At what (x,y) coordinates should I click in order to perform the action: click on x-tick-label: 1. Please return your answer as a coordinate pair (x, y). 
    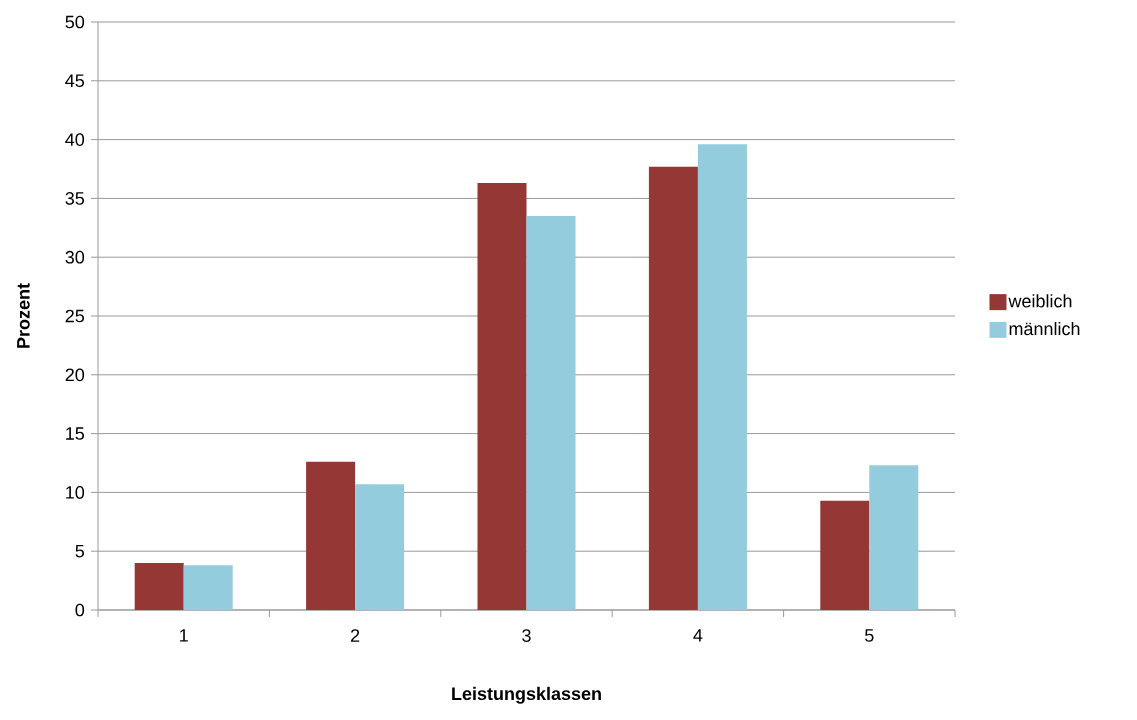
    Looking at the image, I should click on (184, 635).